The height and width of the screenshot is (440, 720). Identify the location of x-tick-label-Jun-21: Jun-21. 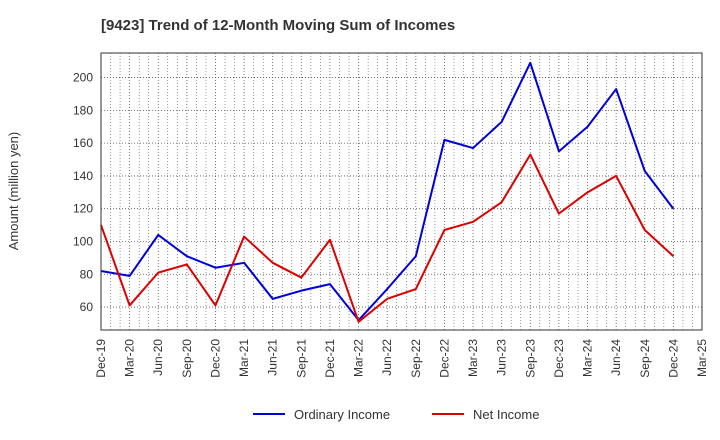
(273, 357).